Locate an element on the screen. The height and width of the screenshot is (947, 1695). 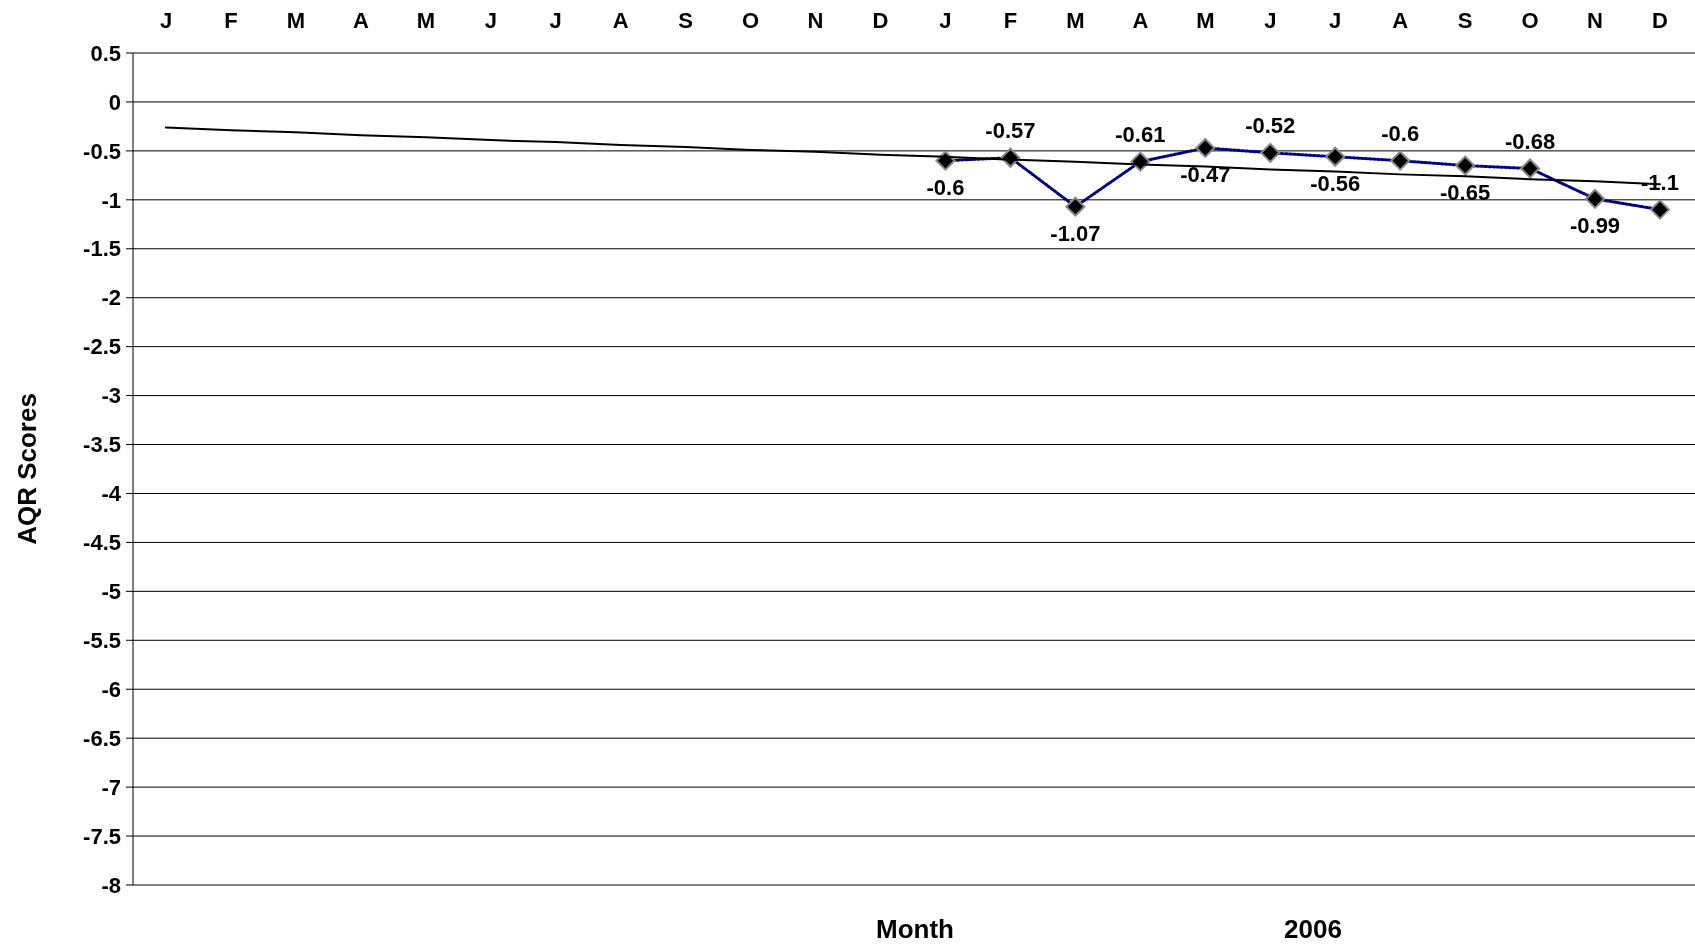
data-label: -0.61 is located at coordinates (1140, 134).